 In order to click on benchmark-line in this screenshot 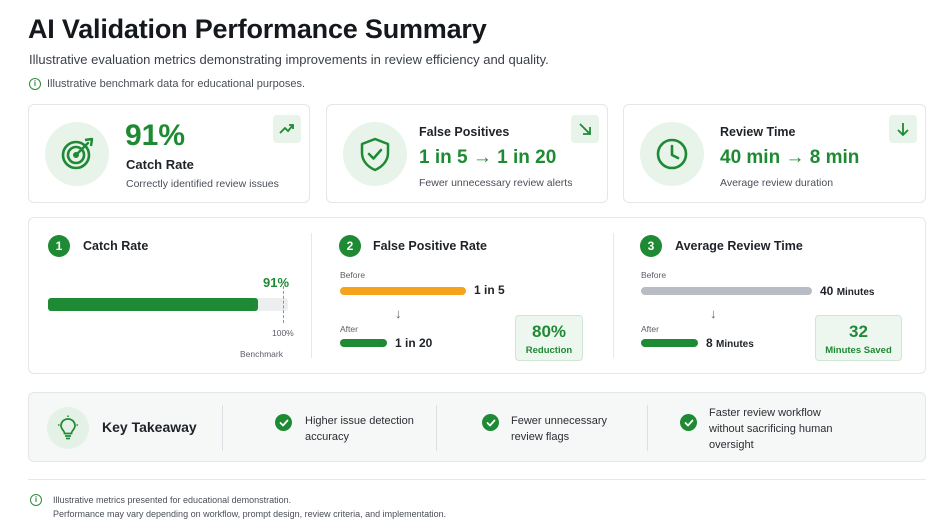, I will do `click(283, 304)`.